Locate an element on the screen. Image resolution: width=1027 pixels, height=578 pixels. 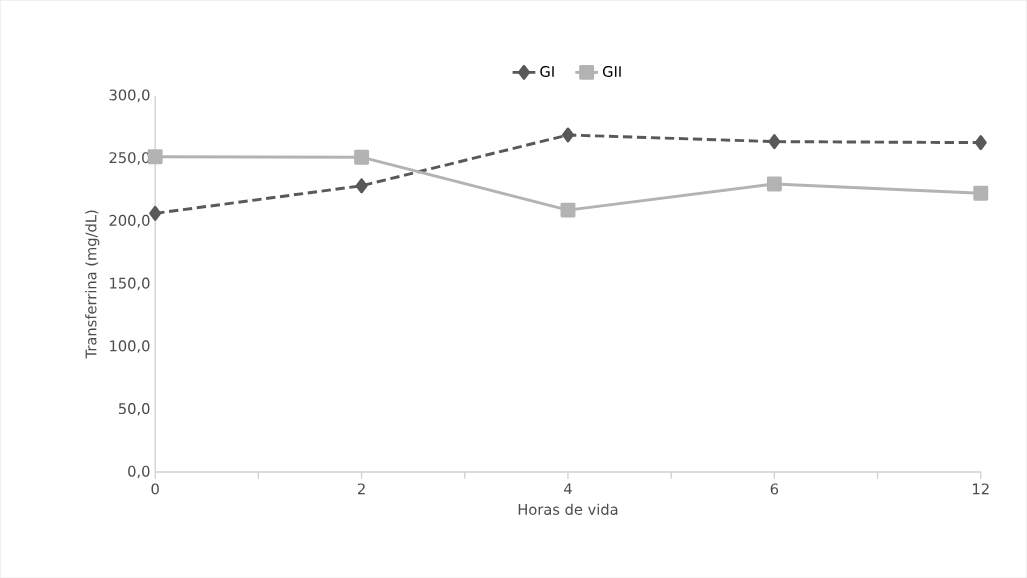
x-tick-label: 2 is located at coordinates (361, 489).